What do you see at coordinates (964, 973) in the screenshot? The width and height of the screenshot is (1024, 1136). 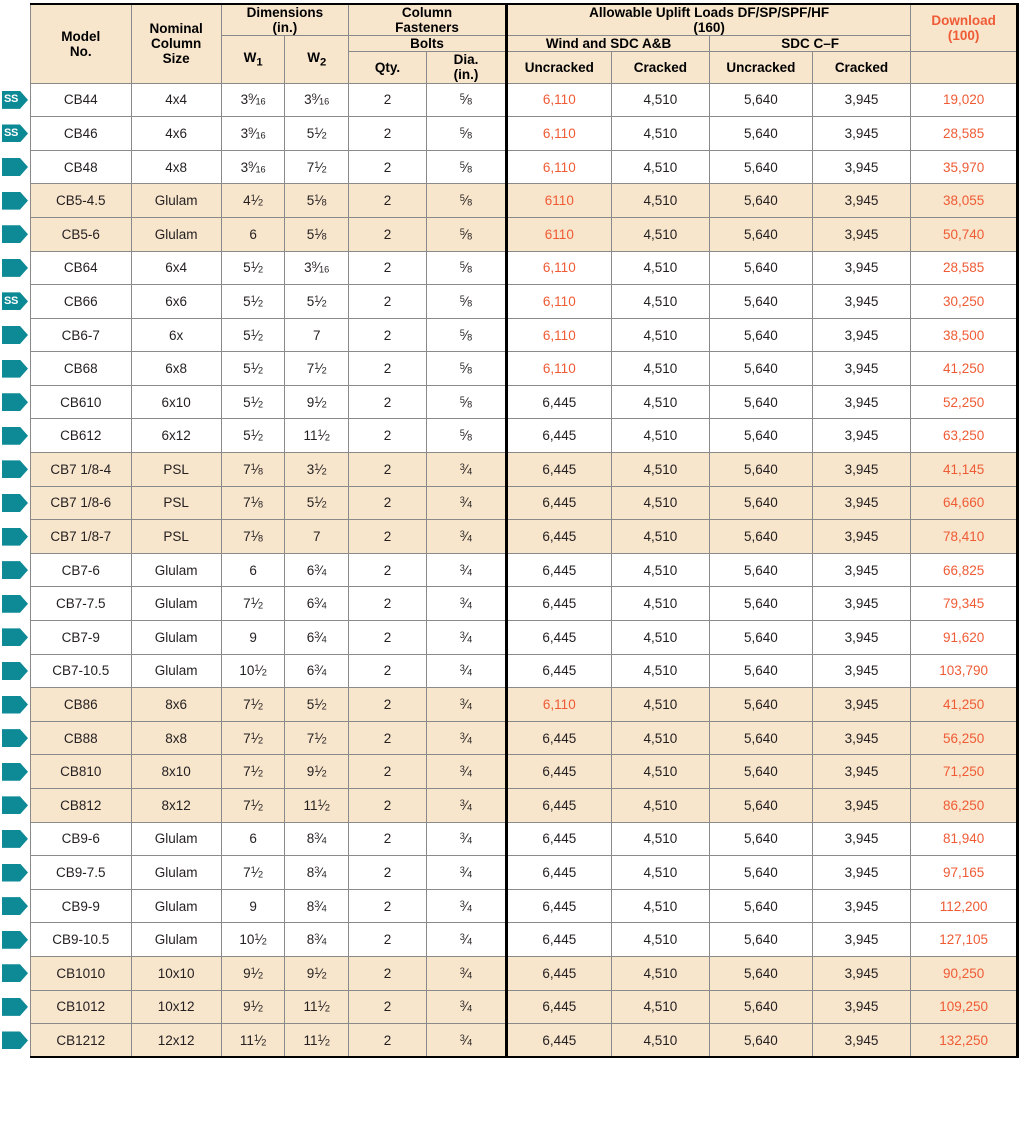 I see `cell-download: 90,250` at bounding box center [964, 973].